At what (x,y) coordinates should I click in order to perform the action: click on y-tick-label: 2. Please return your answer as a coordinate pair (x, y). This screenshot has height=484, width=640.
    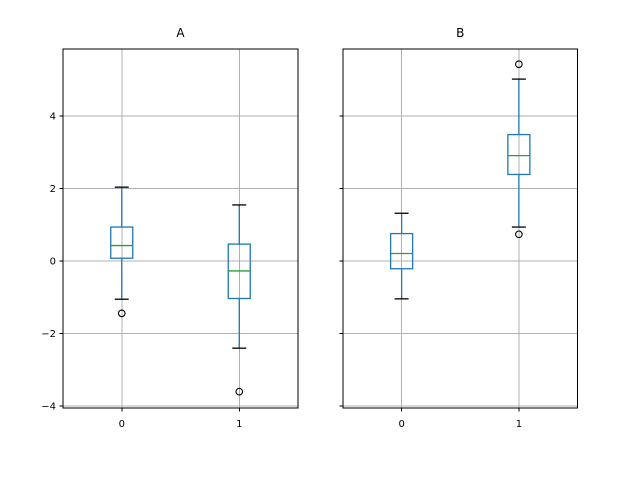
    Looking at the image, I should click on (53, 189).